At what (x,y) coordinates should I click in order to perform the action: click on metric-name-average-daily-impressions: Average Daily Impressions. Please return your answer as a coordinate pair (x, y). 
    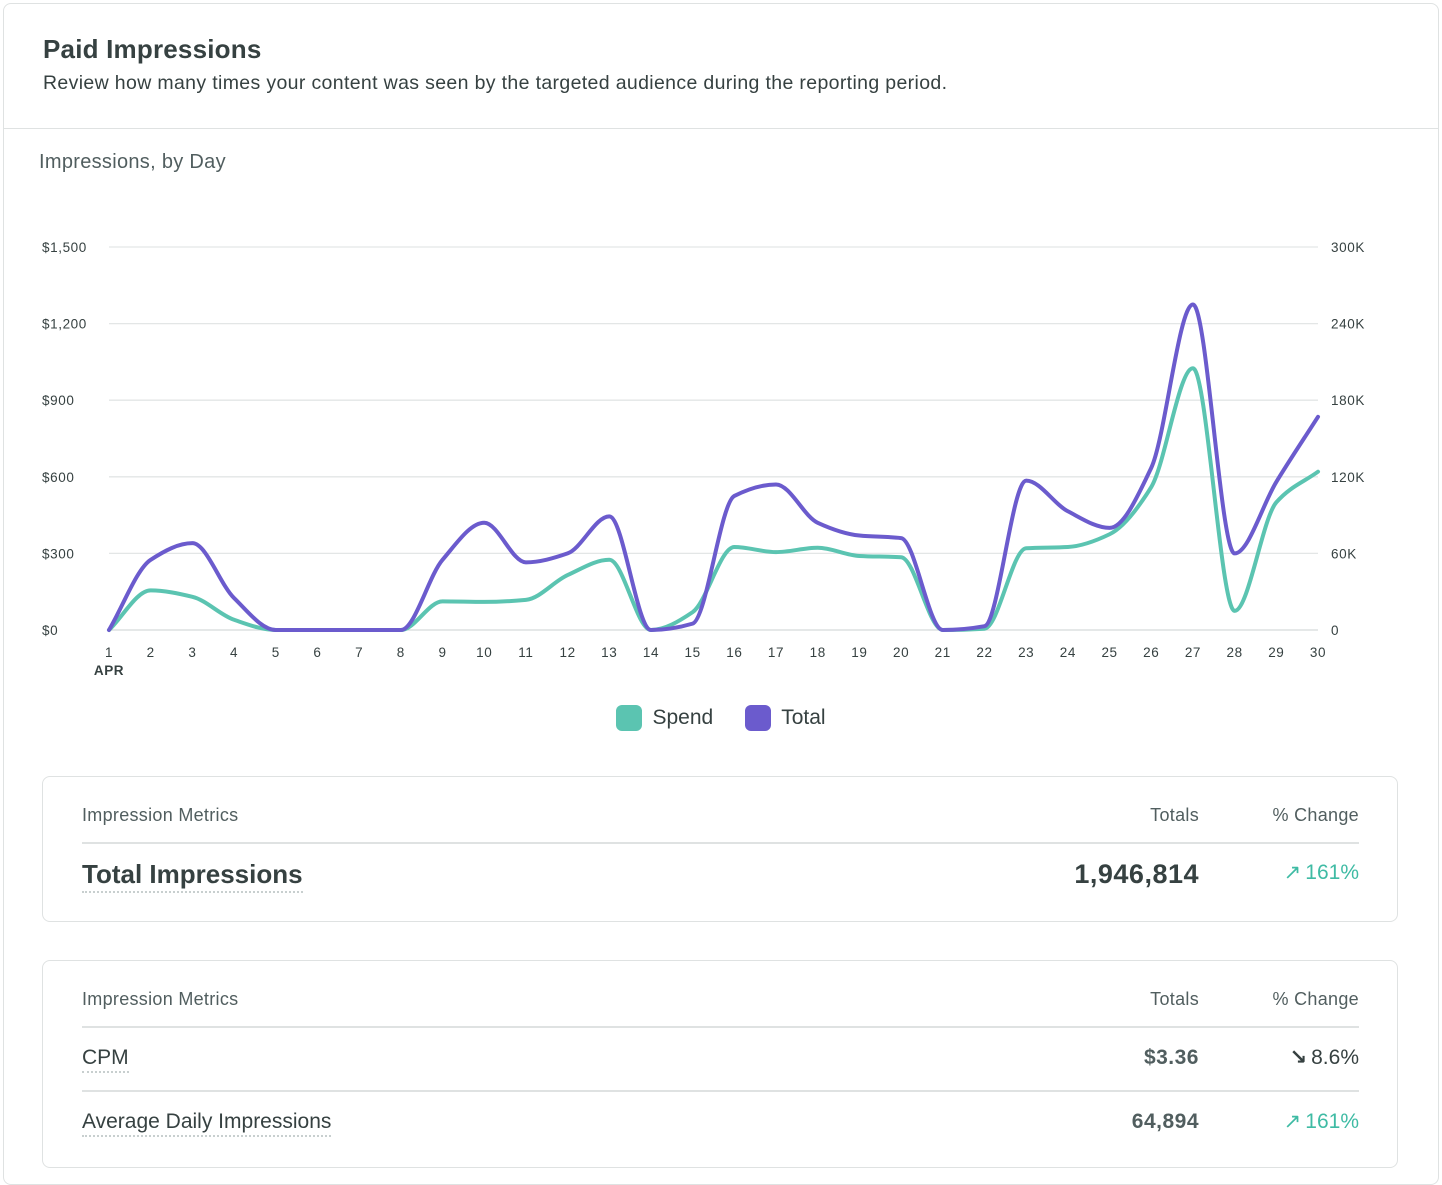
    Looking at the image, I should click on (206, 1123).